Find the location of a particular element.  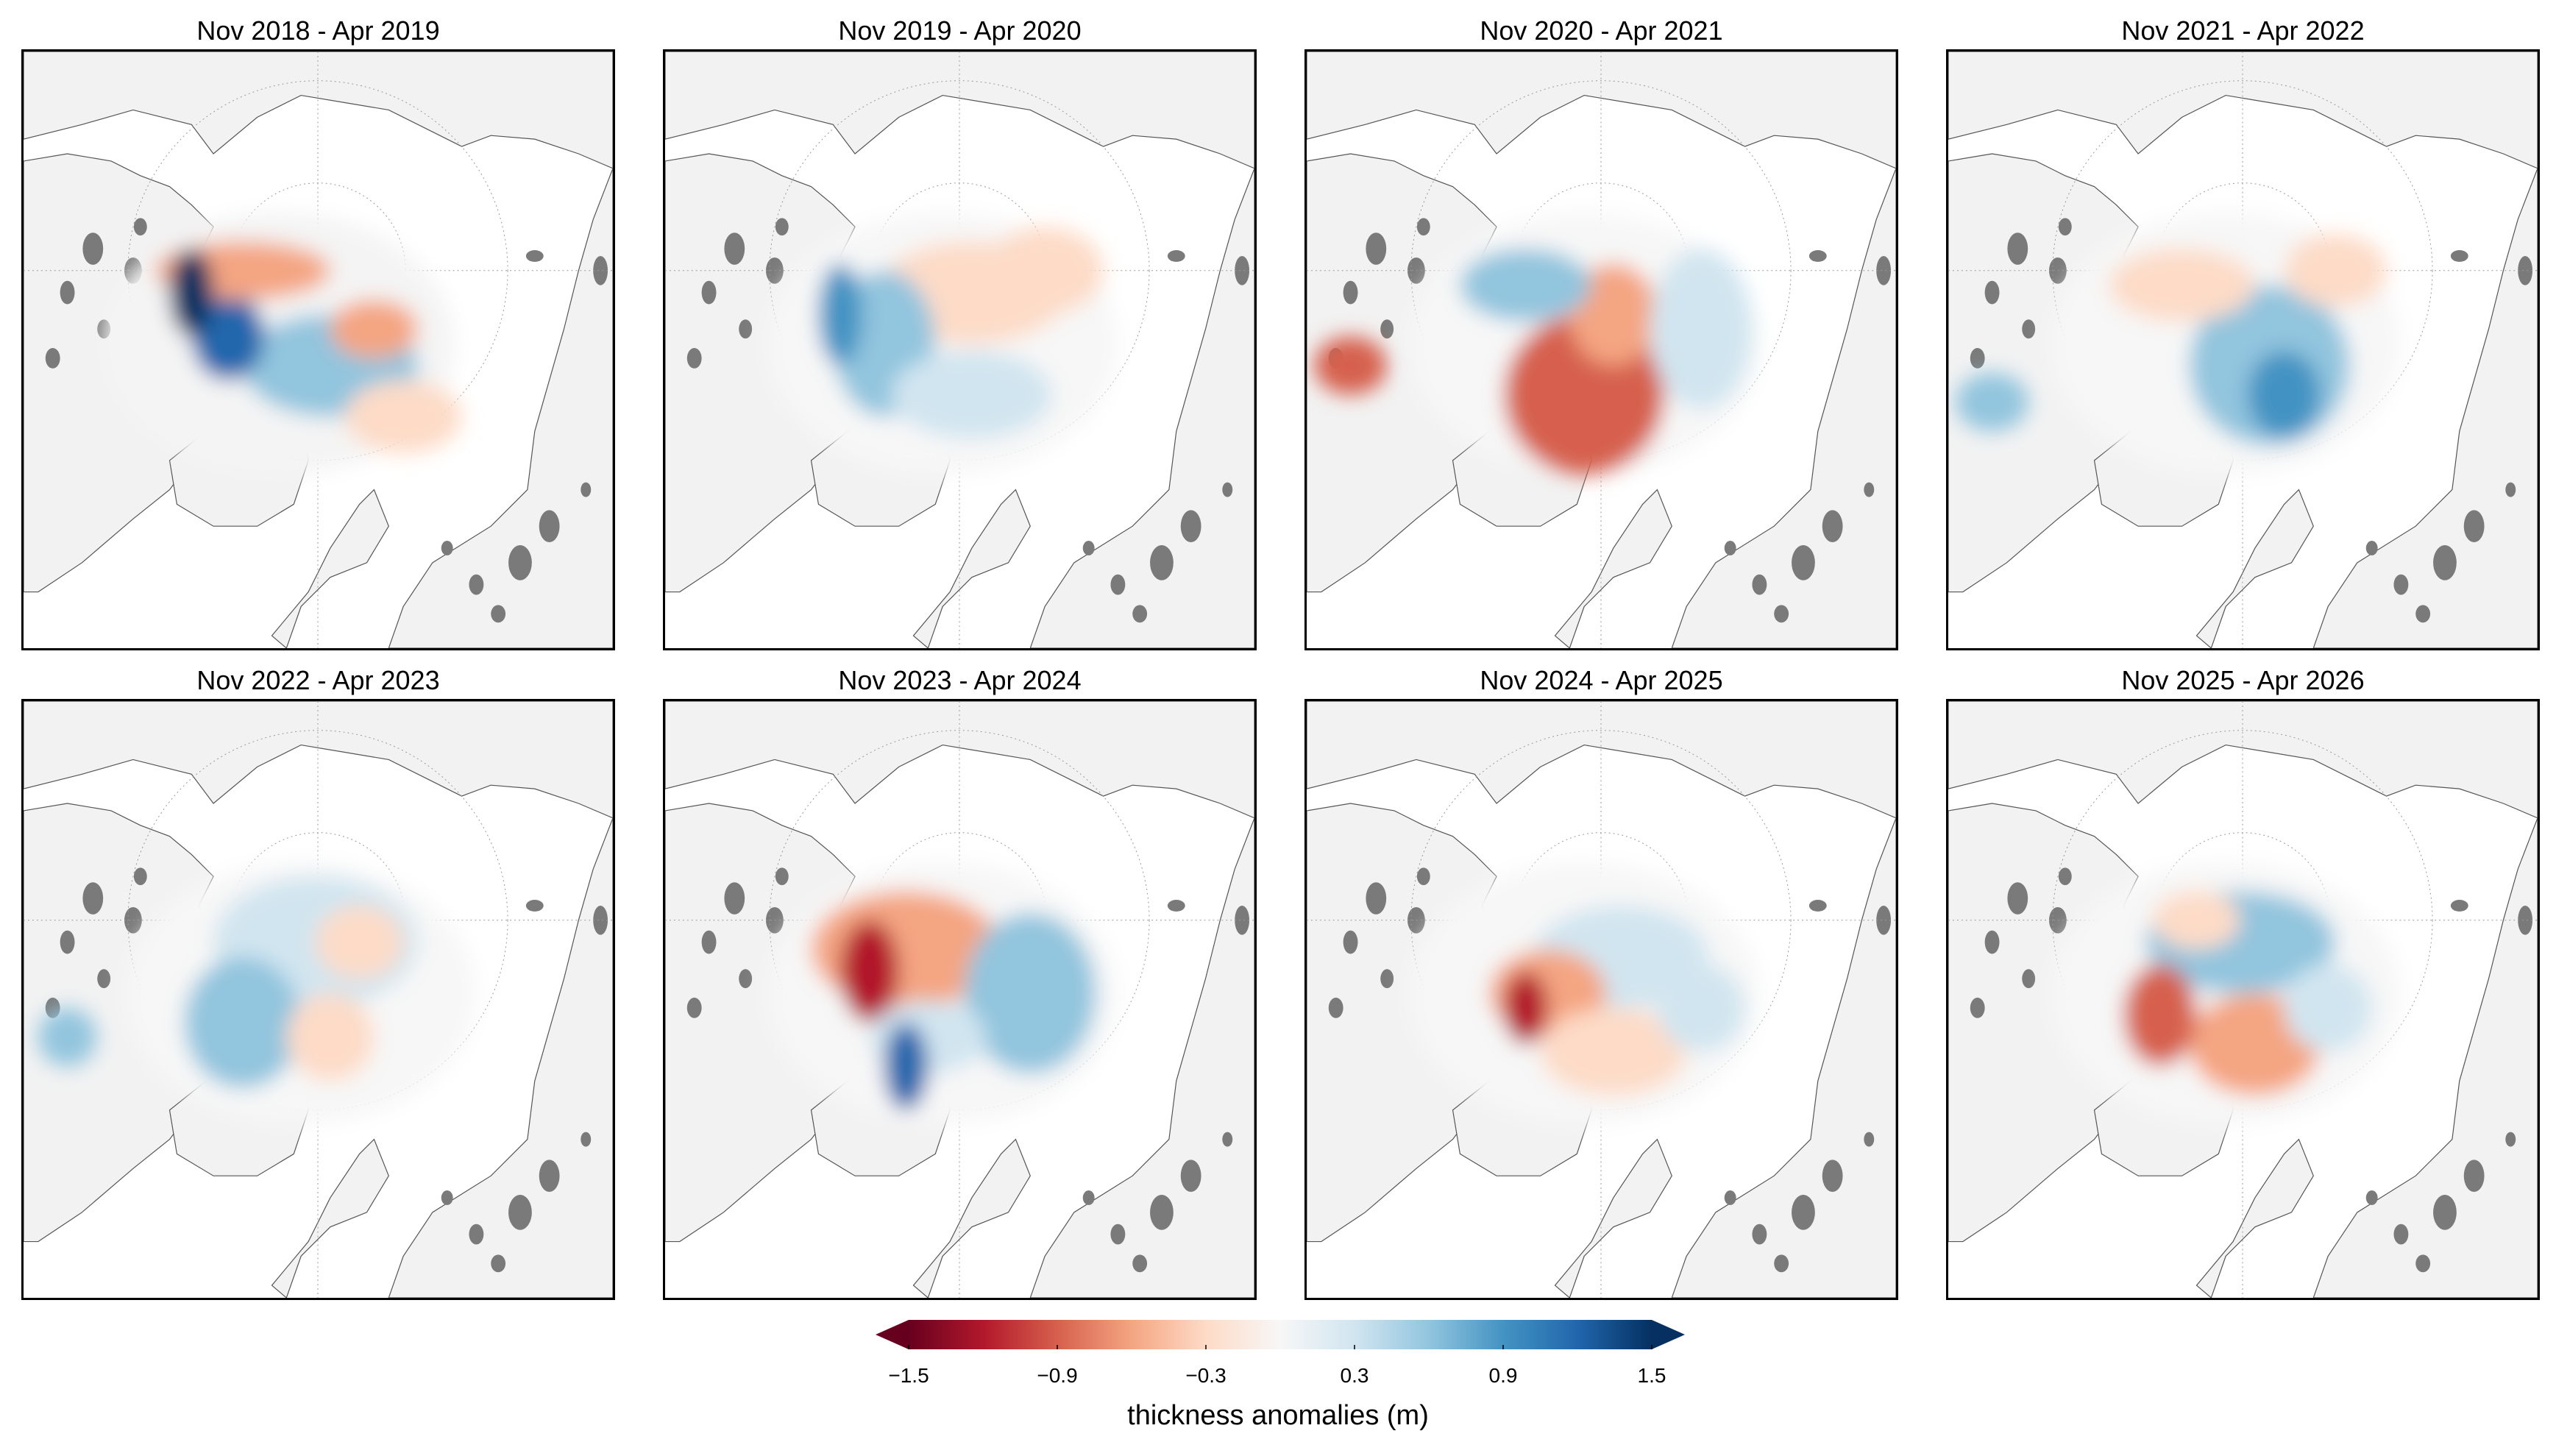

colorbar-ticks is located at coordinates (1280, 1347).